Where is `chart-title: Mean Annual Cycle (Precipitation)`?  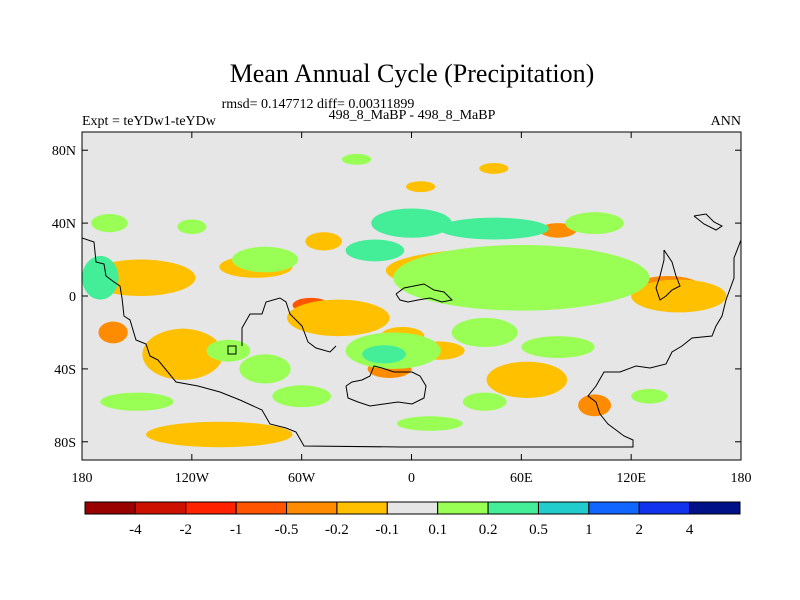
chart-title: Mean Annual Cycle (Precipitation) is located at coordinates (412, 73).